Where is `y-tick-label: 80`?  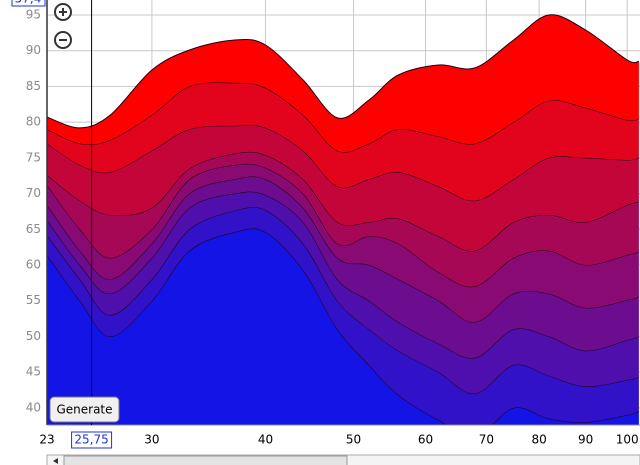 y-tick-label: 80 is located at coordinates (33, 122).